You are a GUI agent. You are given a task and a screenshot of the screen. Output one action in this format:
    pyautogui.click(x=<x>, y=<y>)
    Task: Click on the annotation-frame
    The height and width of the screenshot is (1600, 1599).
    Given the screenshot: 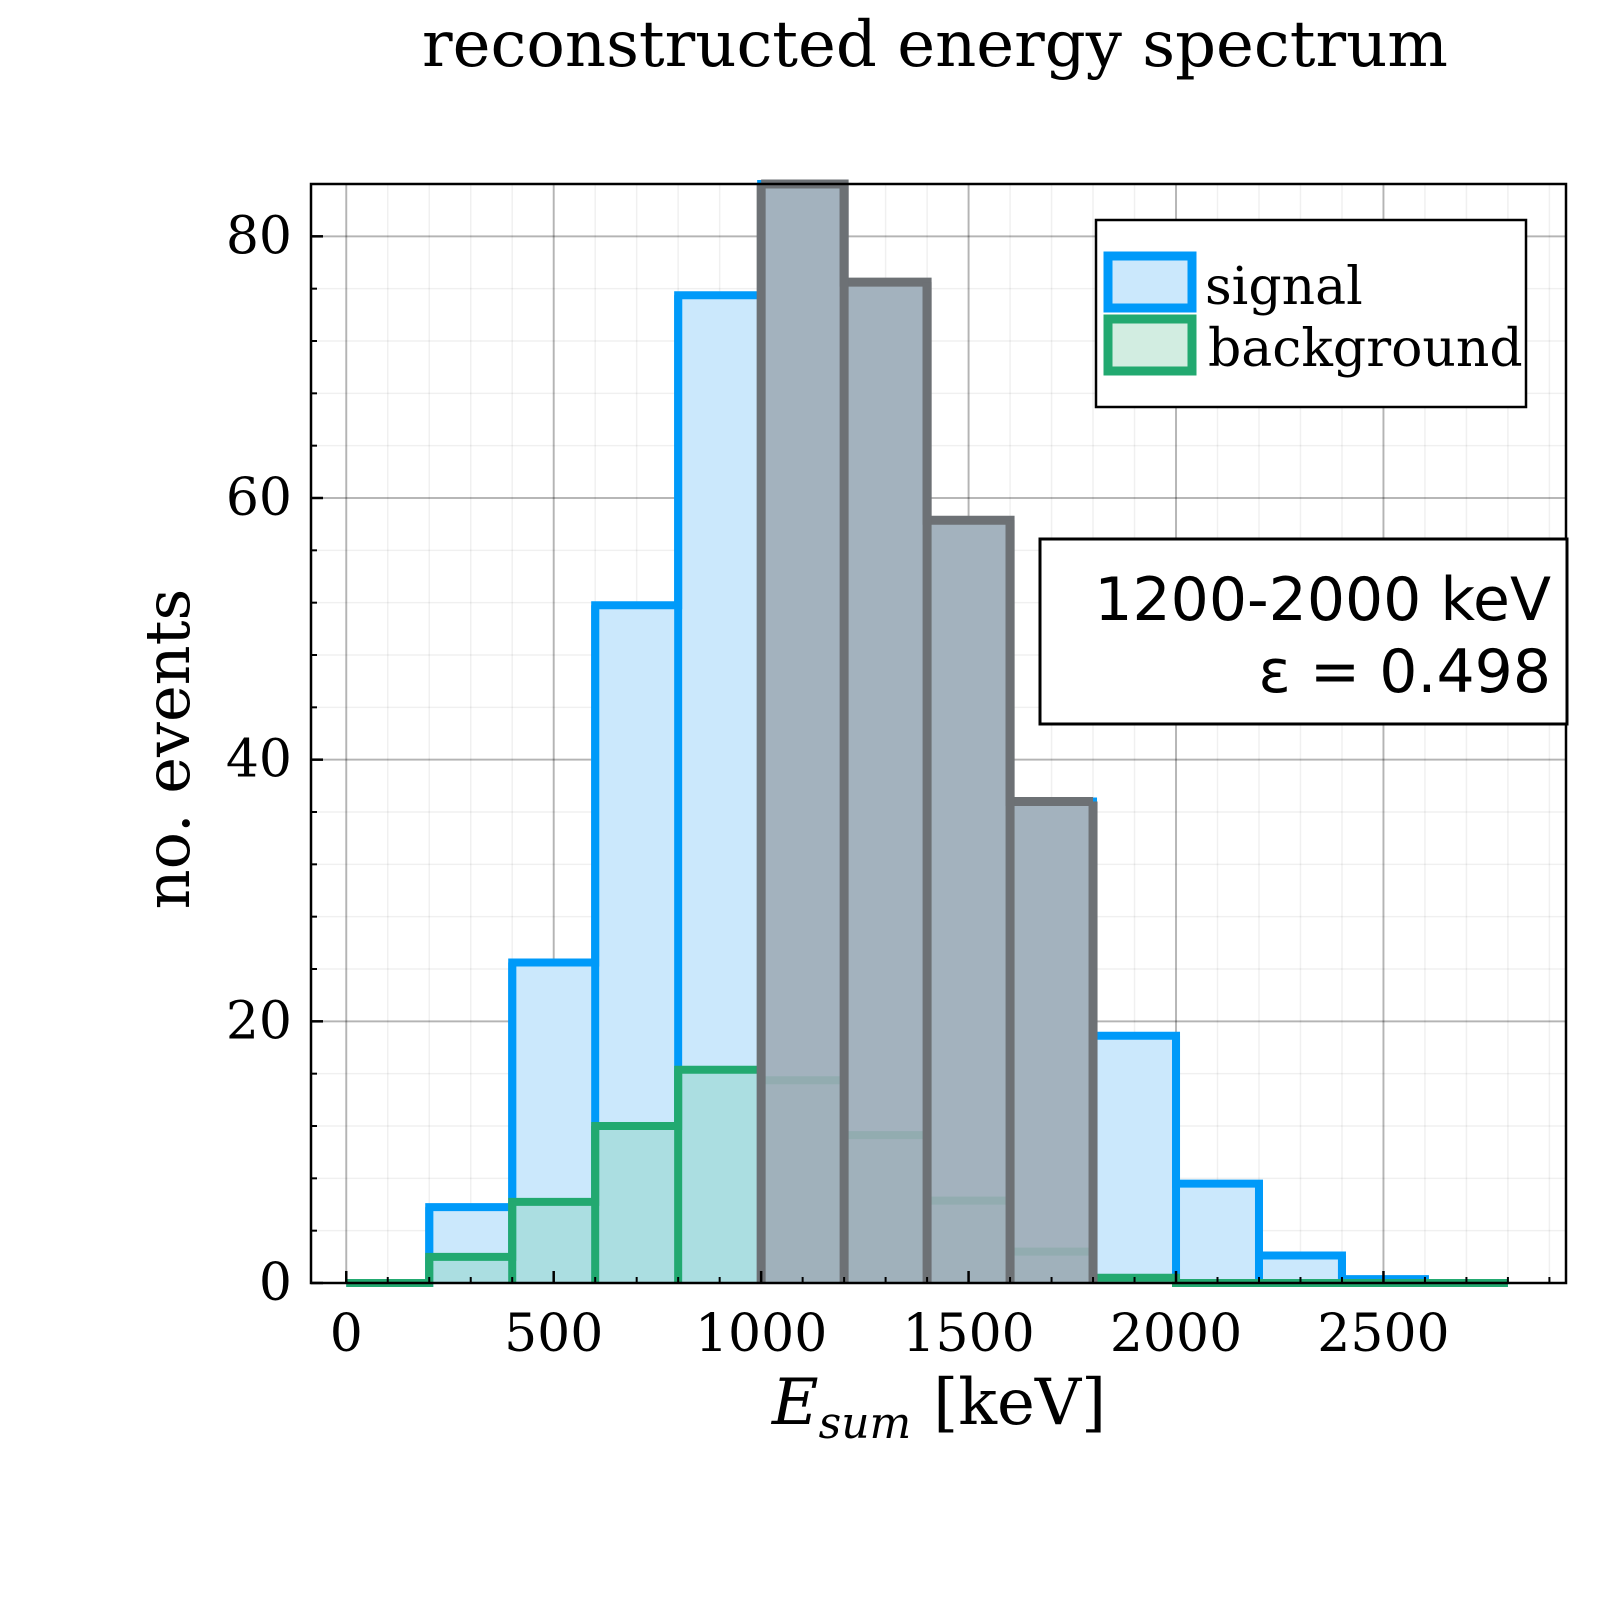 What is the action you would take?
    pyautogui.click(x=1303, y=631)
    